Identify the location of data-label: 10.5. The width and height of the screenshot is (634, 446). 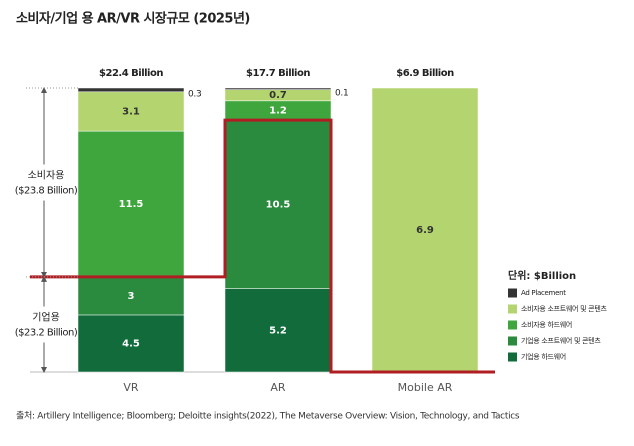
(278, 204).